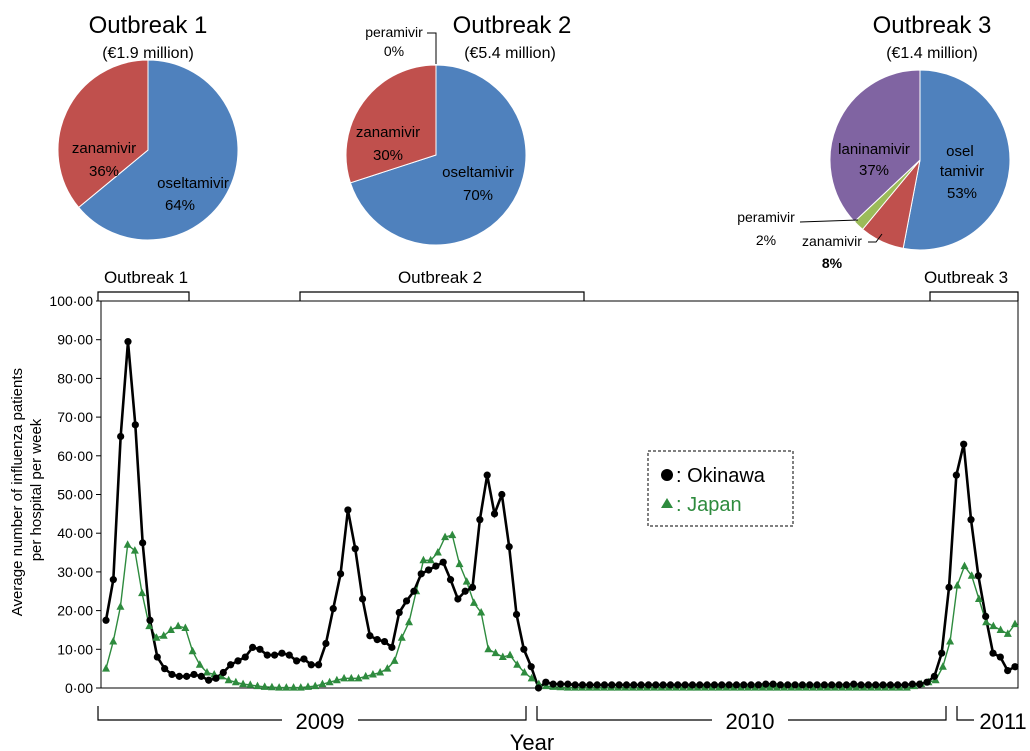 This screenshot has width=1030, height=751. What do you see at coordinates (512, 25) in the screenshot?
I see `pie-title: Outbreak 2` at bounding box center [512, 25].